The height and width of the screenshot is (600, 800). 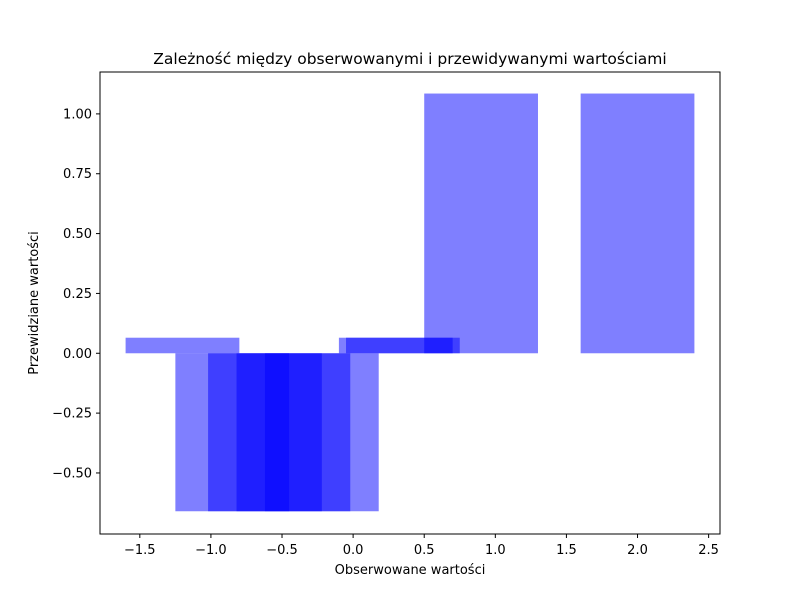 I want to click on y-tick-label: 0.00, so click(x=77, y=354).